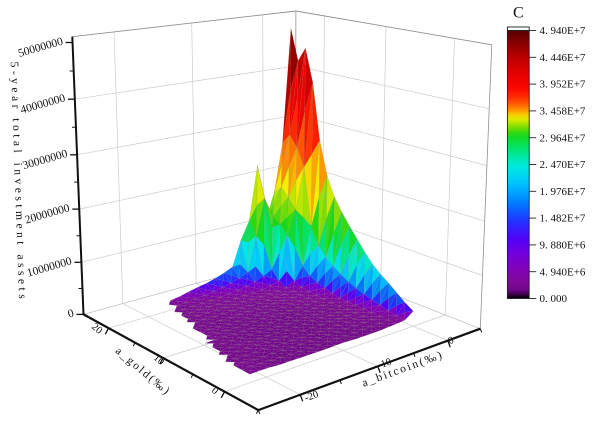  I want to click on svg-text: 4. 940E+6, so click(563, 272).